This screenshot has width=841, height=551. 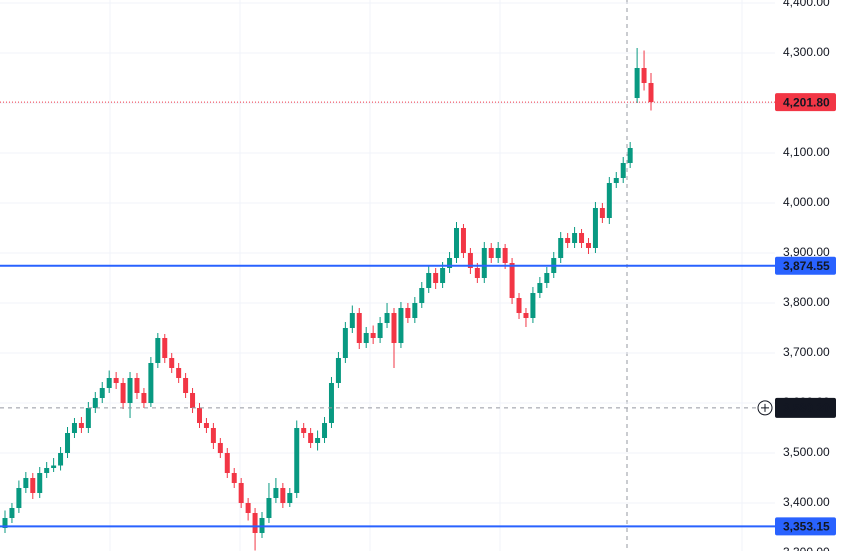 I want to click on y-tick-label: 3,500.00, so click(x=806, y=452).